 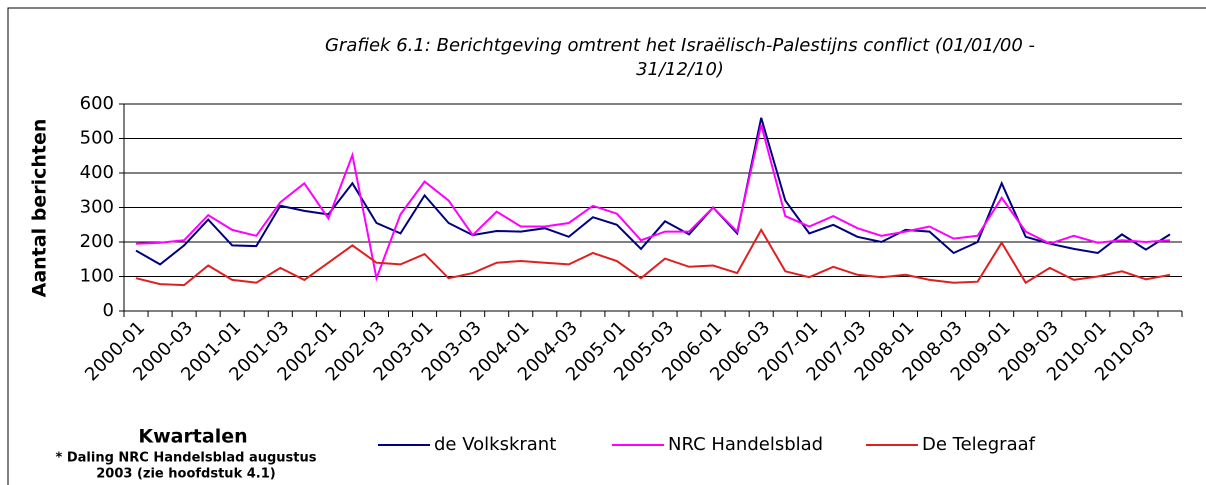 What do you see at coordinates (745, 444) in the screenshot?
I see `legend-label: NRC Handelsblad` at bounding box center [745, 444].